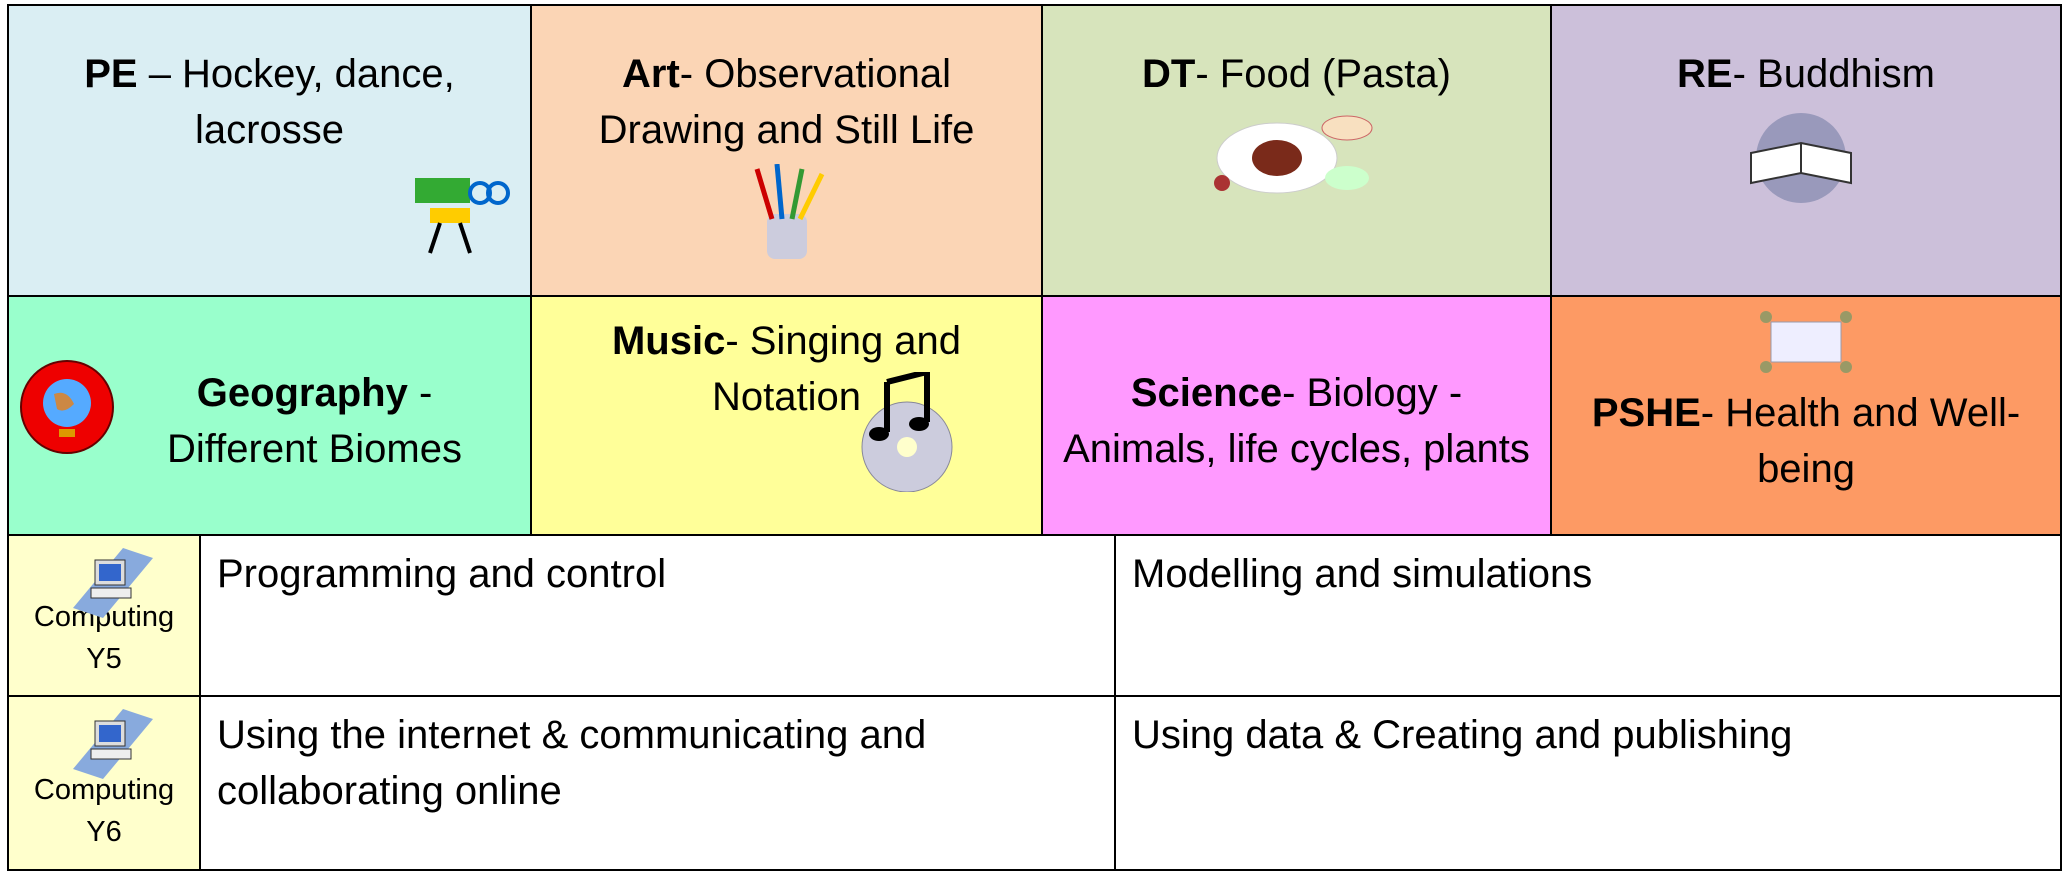 The height and width of the screenshot is (871, 2067). What do you see at coordinates (1833, 74) in the screenshot?
I see `subject-topic: - Buddhism` at bounding box center [1833, 74].